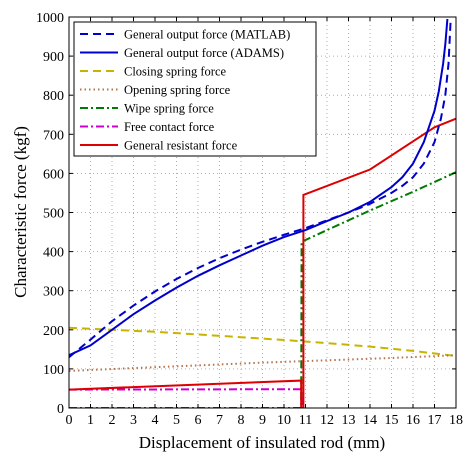 Image resolution: width=474 pixels, height=462 pixels. I want to click on legend-label: Wipe spring force, so click(169, 109).